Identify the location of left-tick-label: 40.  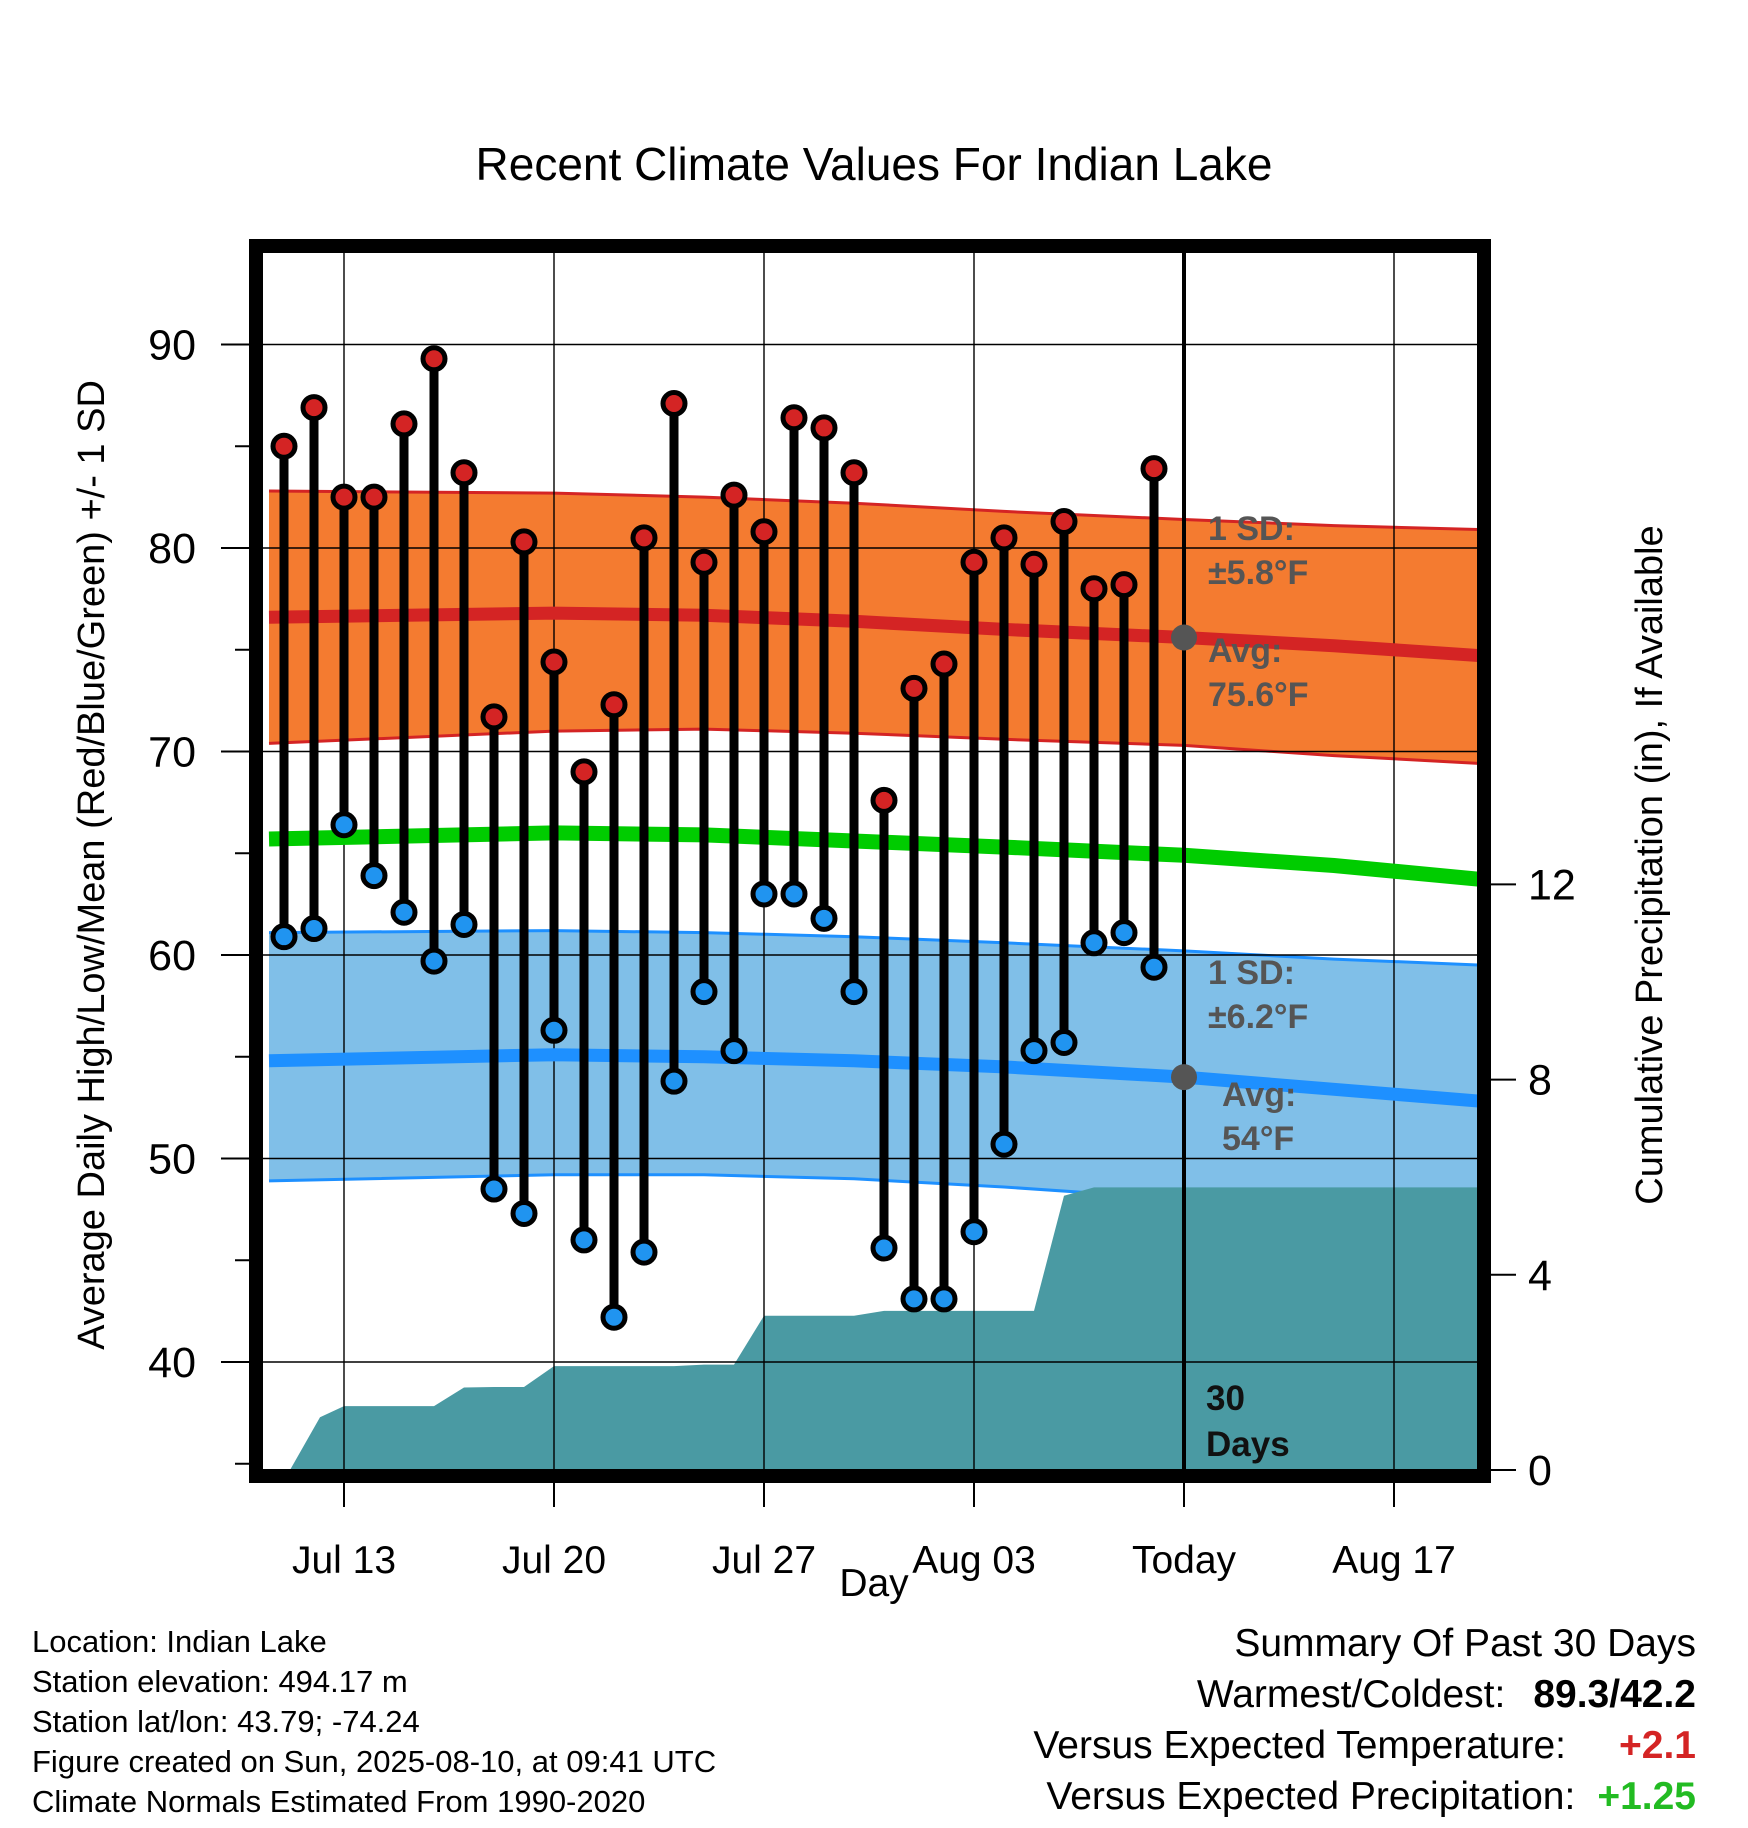
(172, 1363).